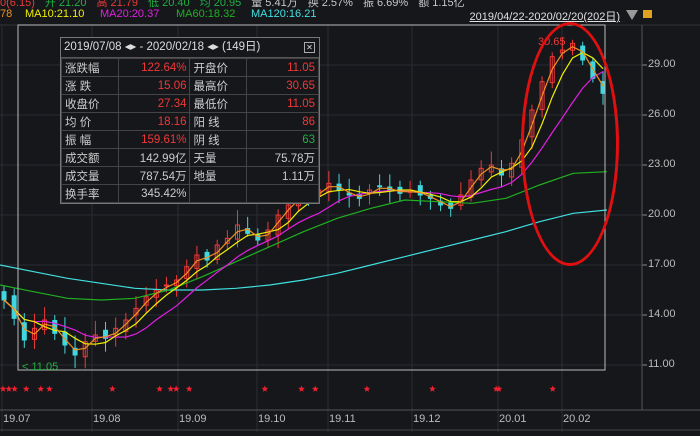 This screenshot has width=700, height=436. What do you see at coordinates (284, 14) in the screenshot?
I see `ma120-value: MA120:16.21` at bounding box center [284, 14].